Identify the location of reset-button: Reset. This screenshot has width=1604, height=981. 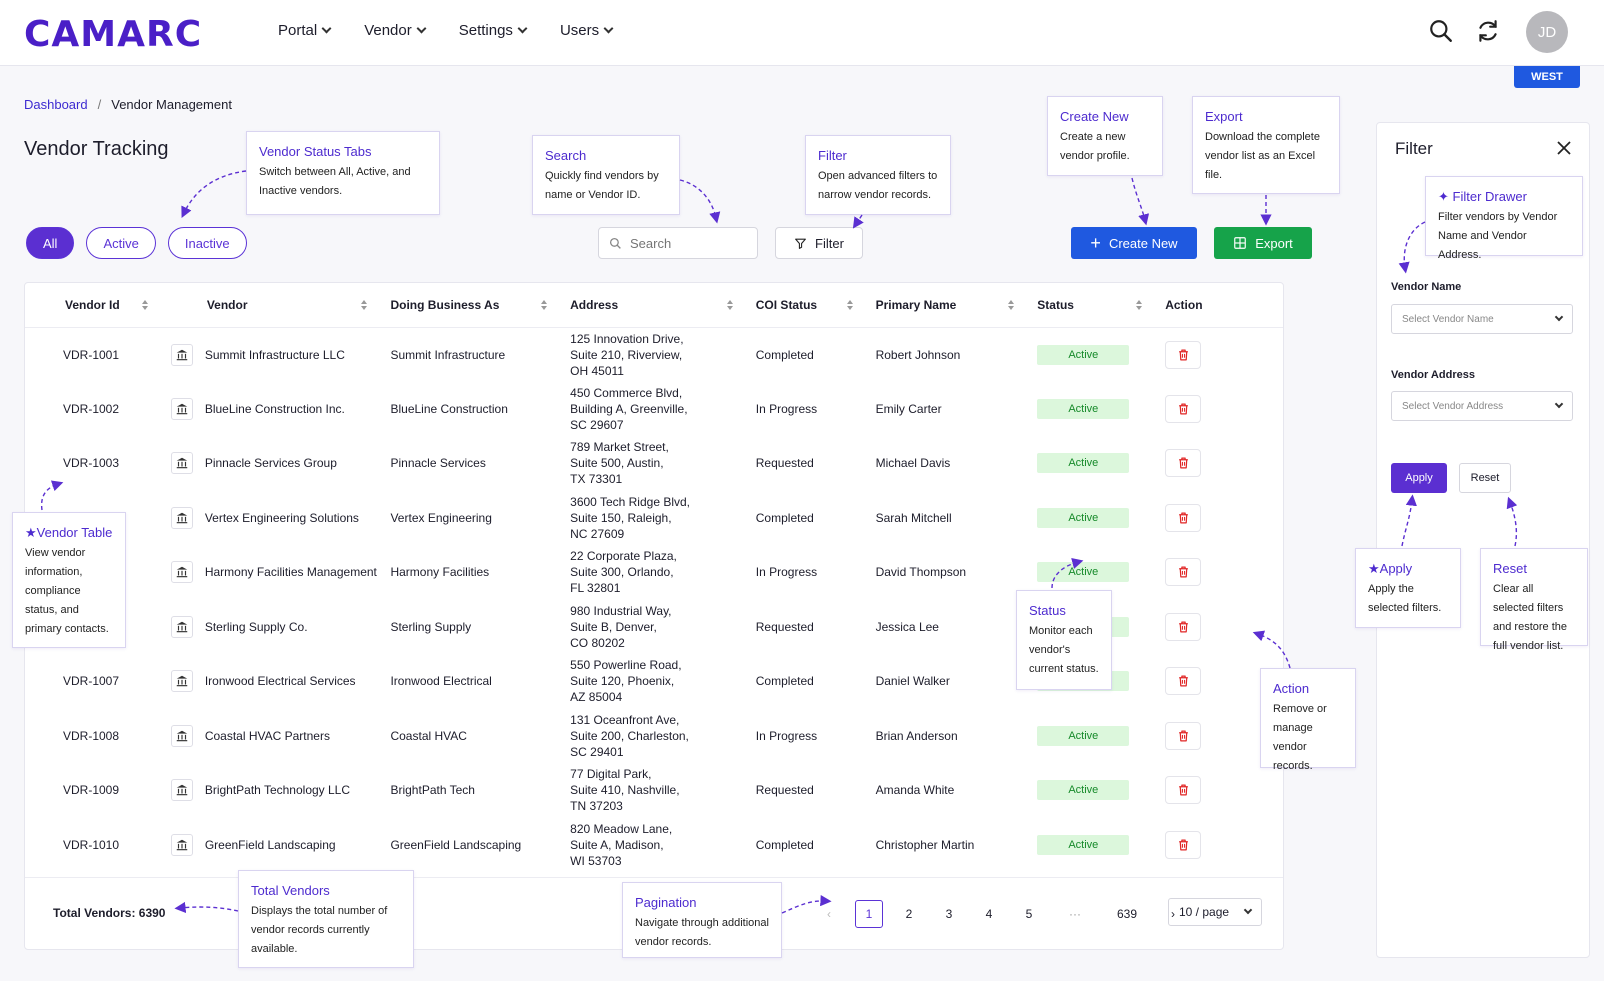
(1485, 478).